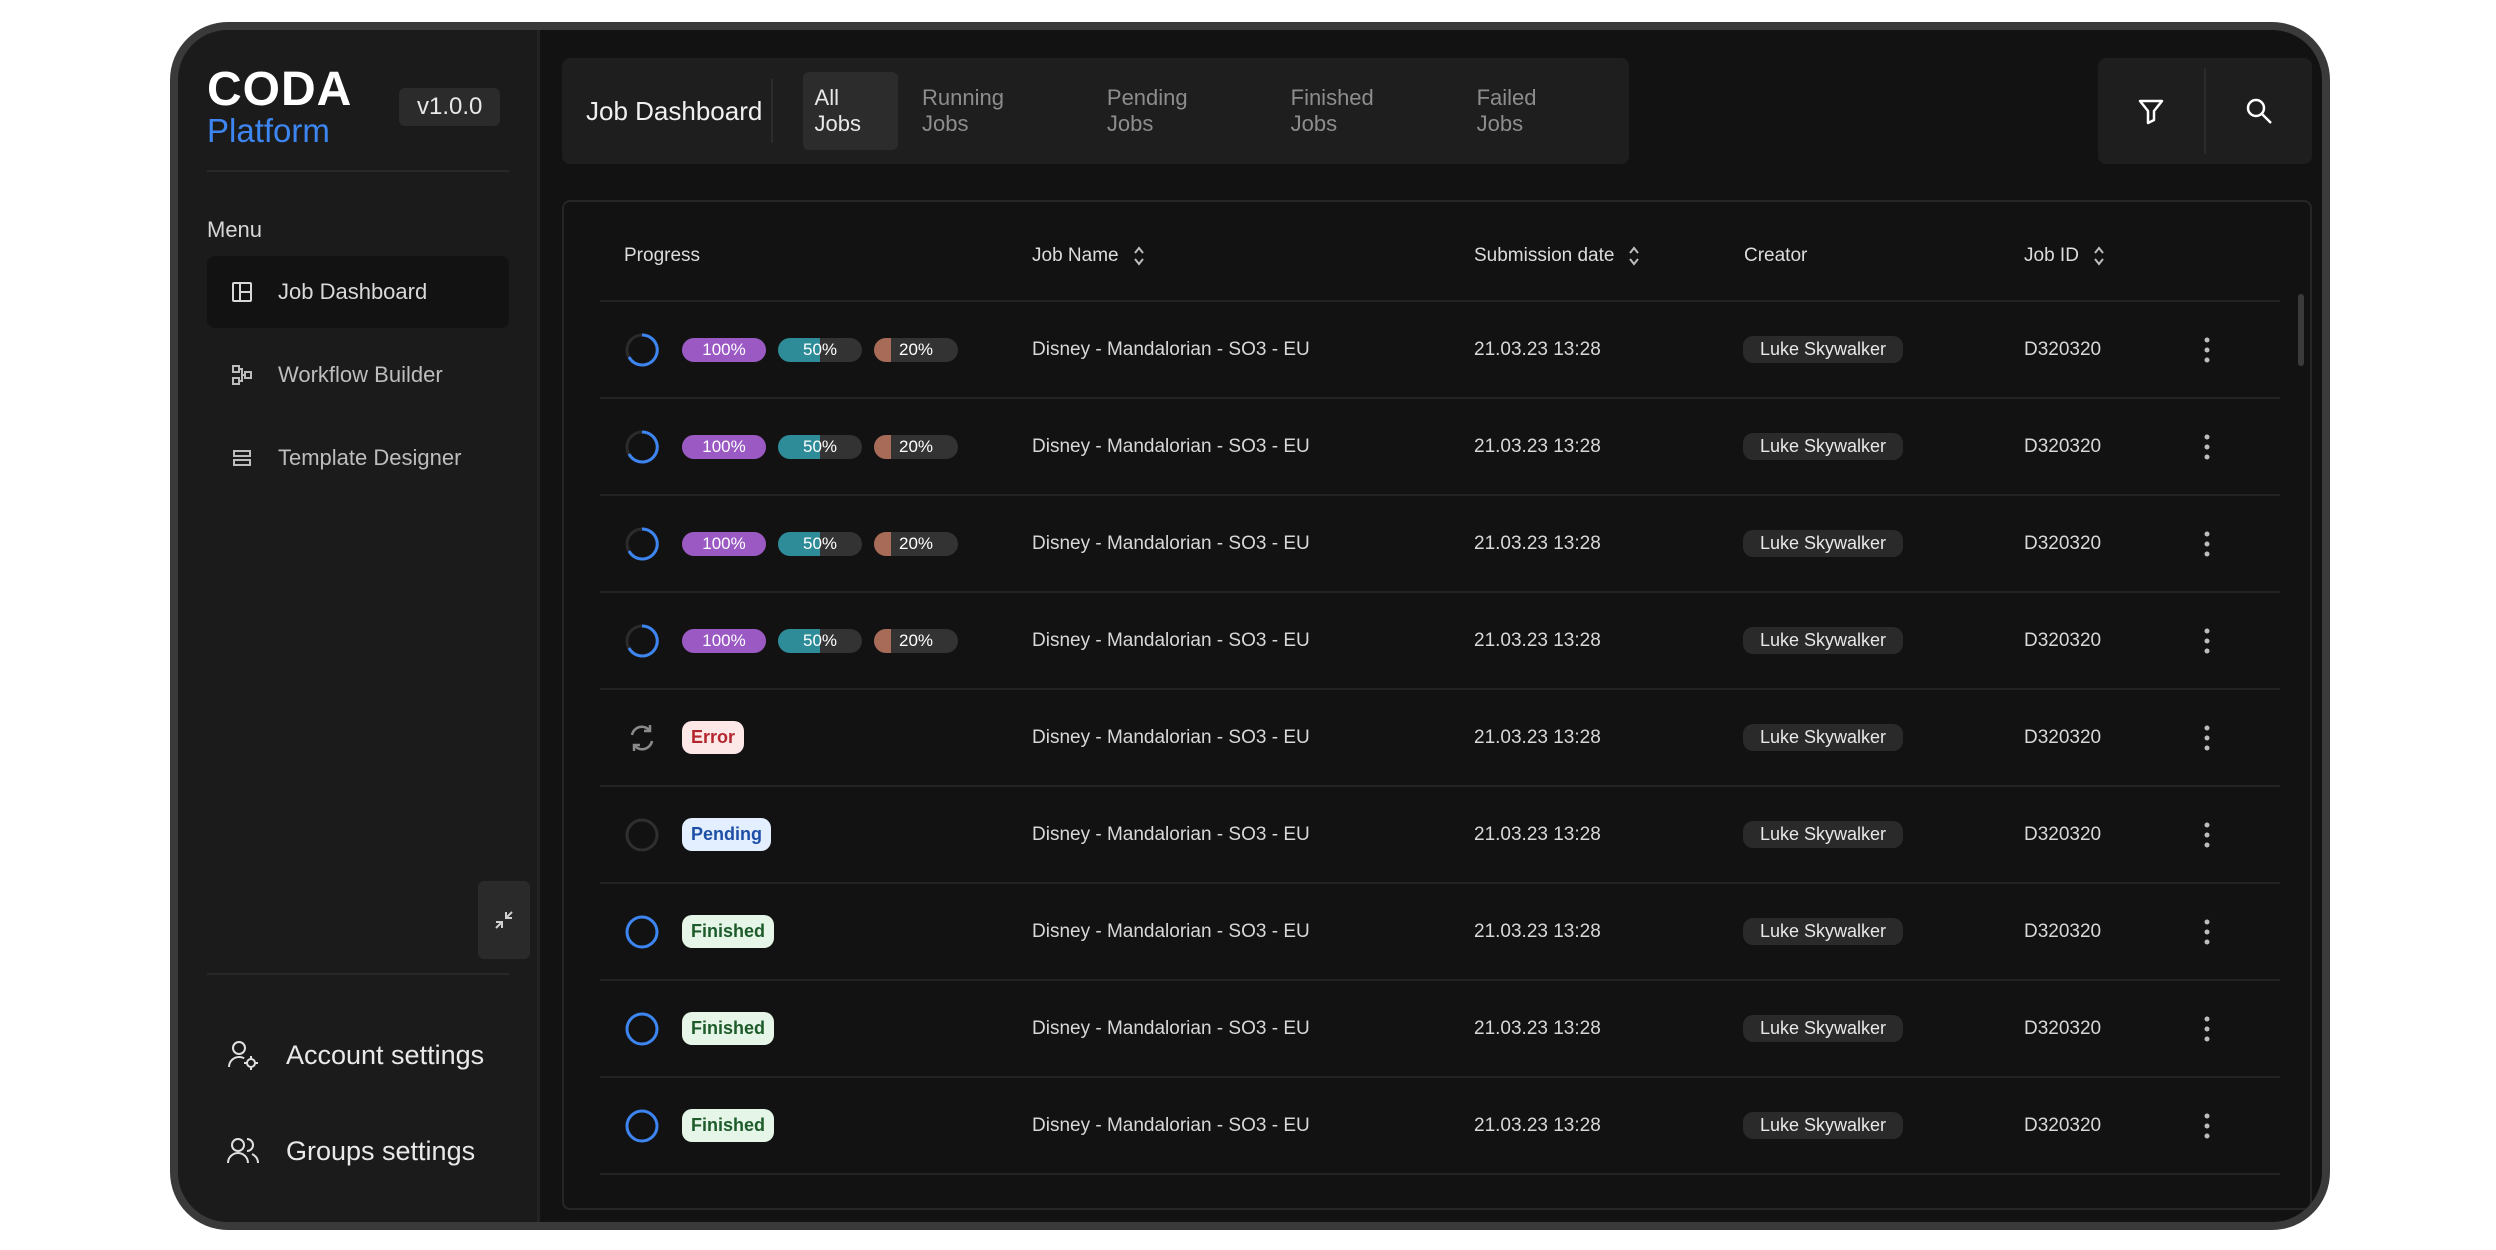 The height and width of the screenshot is (1250, 2496). Describe the element at coordinates (381, 1150) in the screenshot. I see `groups-settings-label: Groups settings` at that location.